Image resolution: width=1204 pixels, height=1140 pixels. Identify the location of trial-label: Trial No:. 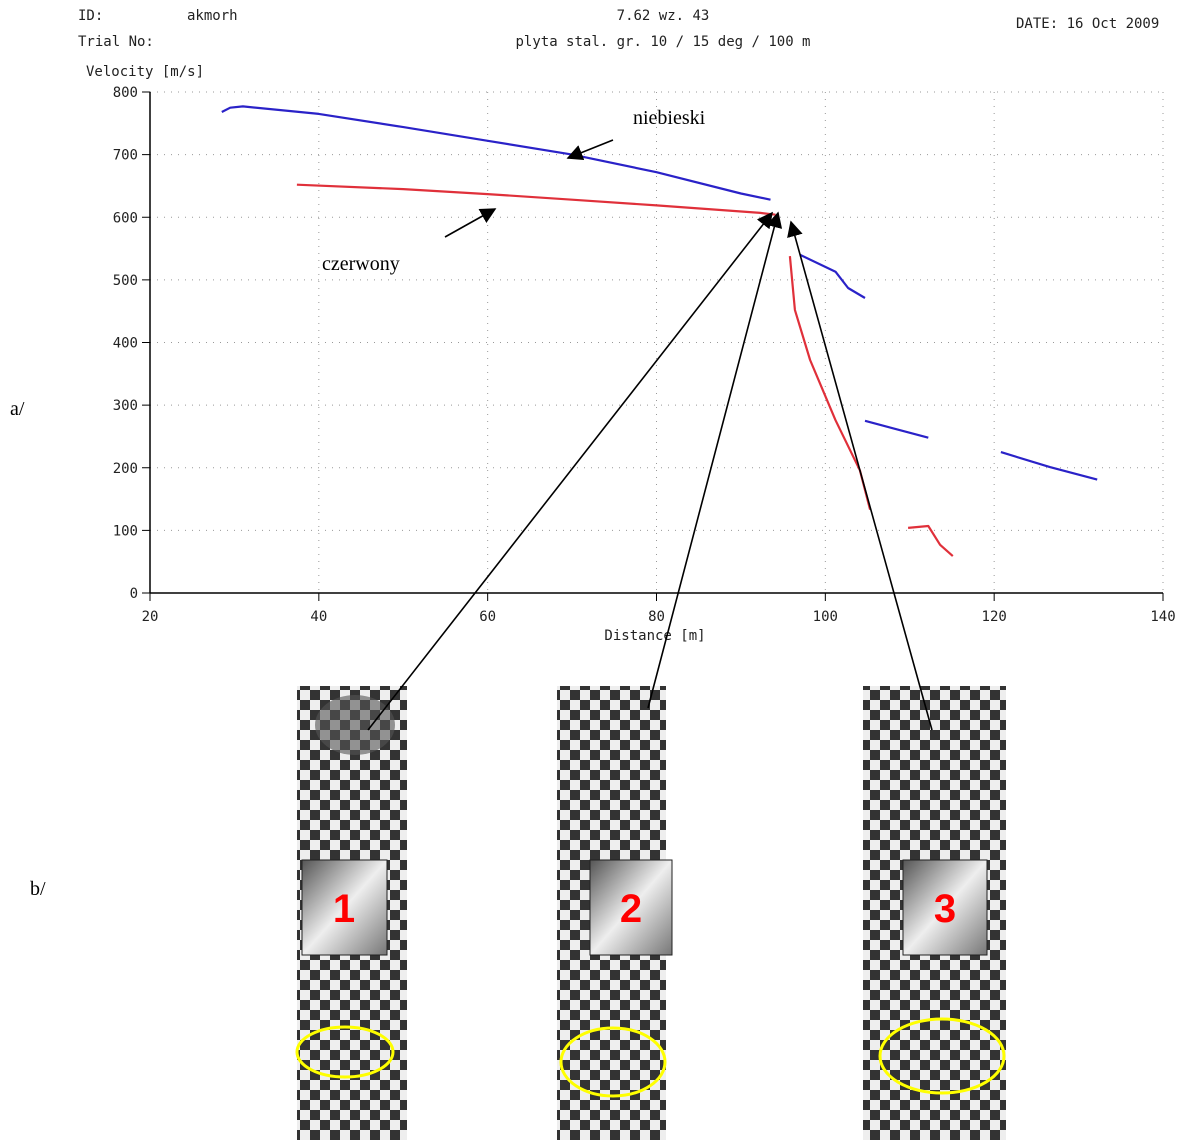
(116, 42).